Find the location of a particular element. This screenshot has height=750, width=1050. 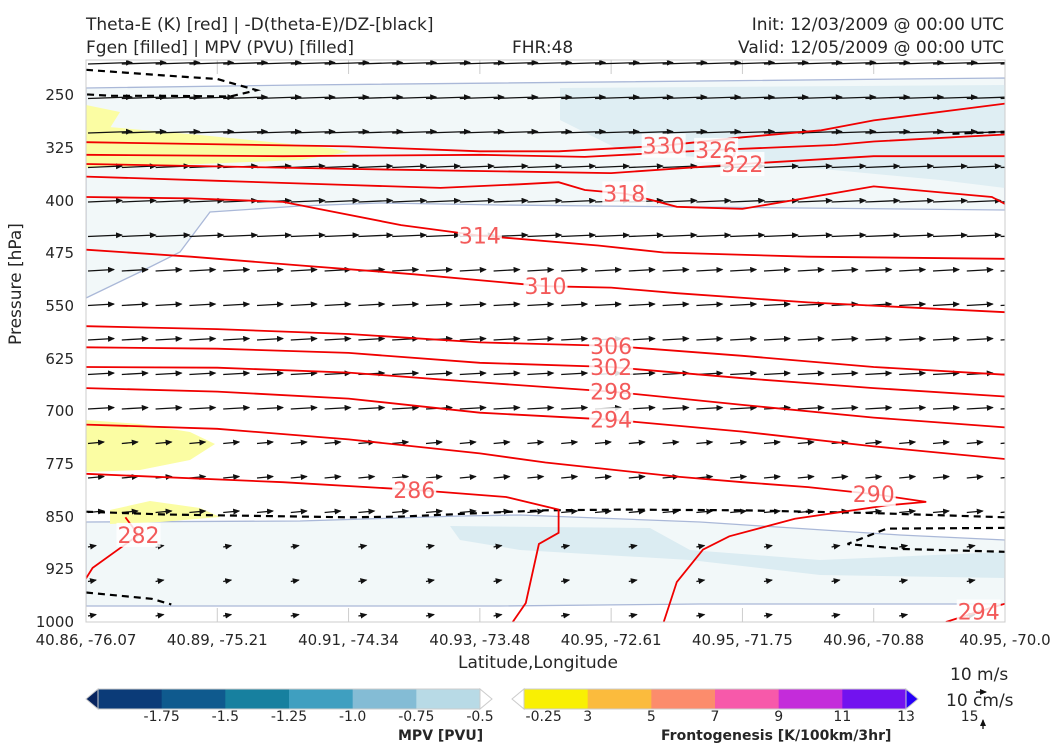

x-tick-label: 40.96, -70.88 is located at coordinates (874, 640).